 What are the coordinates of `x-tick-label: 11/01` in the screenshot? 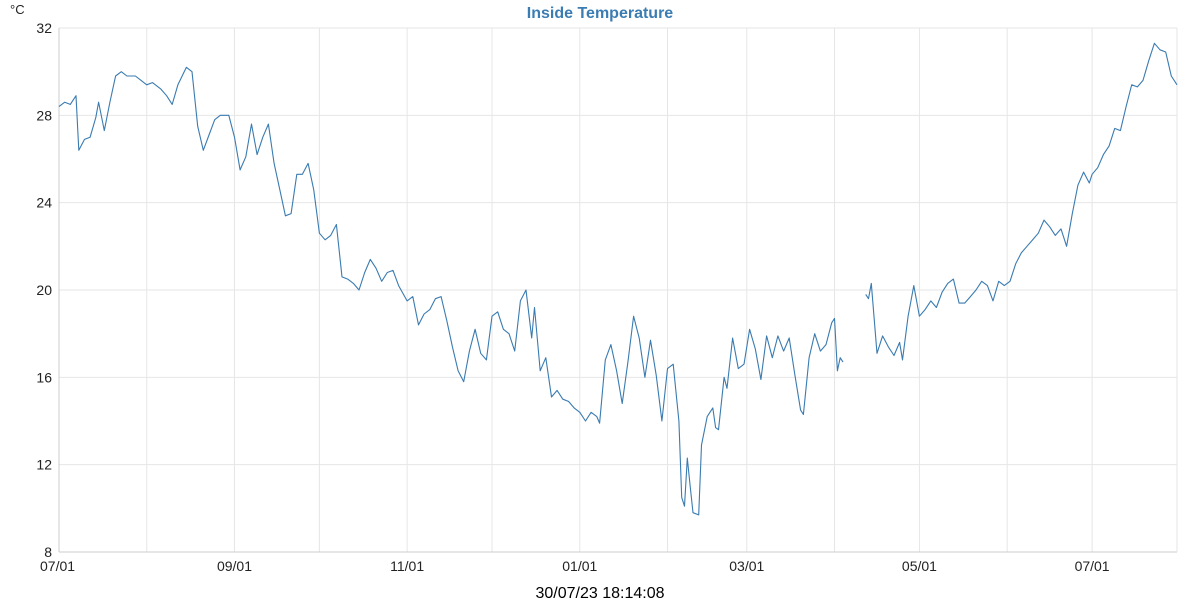 It's located at (407, 566).